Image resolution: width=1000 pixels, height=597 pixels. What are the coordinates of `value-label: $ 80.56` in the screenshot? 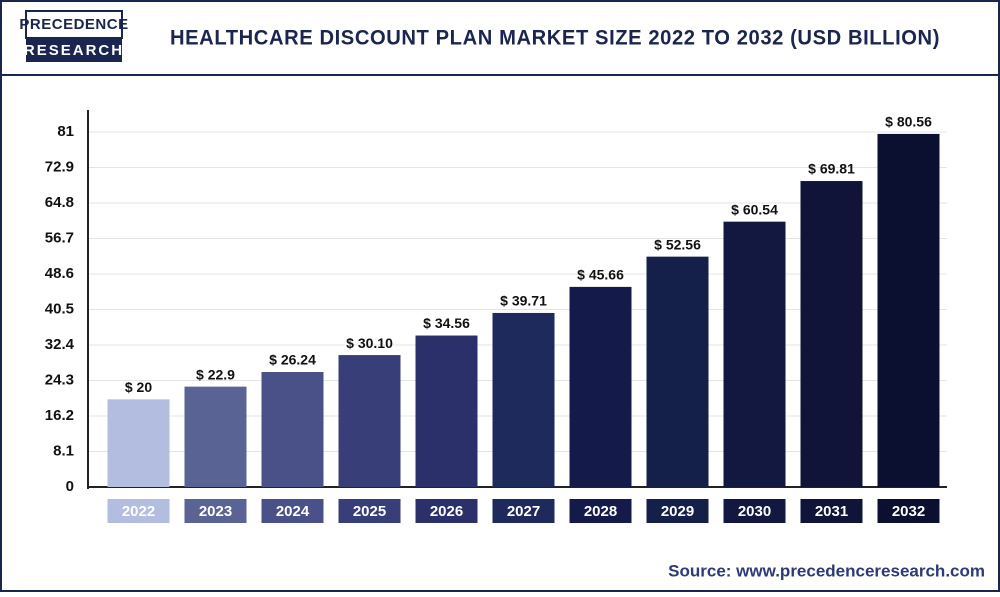 It's located at (908, 122).